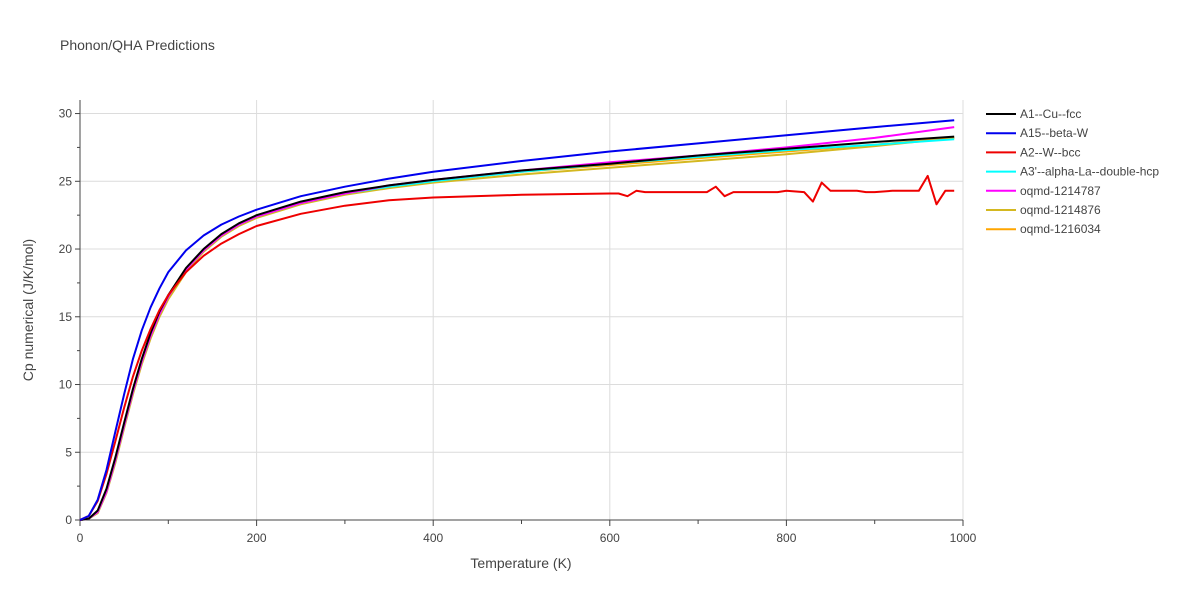 This screenshot has width=1200, height=600. I want to click on y-tick-label: 5, so click(68, 452).